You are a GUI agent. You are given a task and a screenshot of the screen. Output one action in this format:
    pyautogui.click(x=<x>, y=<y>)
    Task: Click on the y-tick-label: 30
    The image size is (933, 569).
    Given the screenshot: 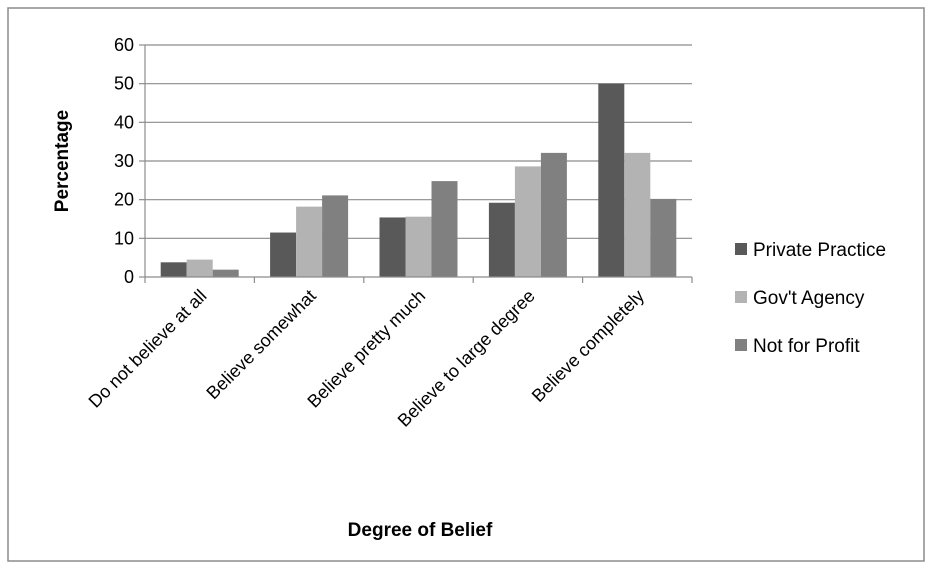 What is the action you would take?
    pyautogui.click(x=124, y=161)
    